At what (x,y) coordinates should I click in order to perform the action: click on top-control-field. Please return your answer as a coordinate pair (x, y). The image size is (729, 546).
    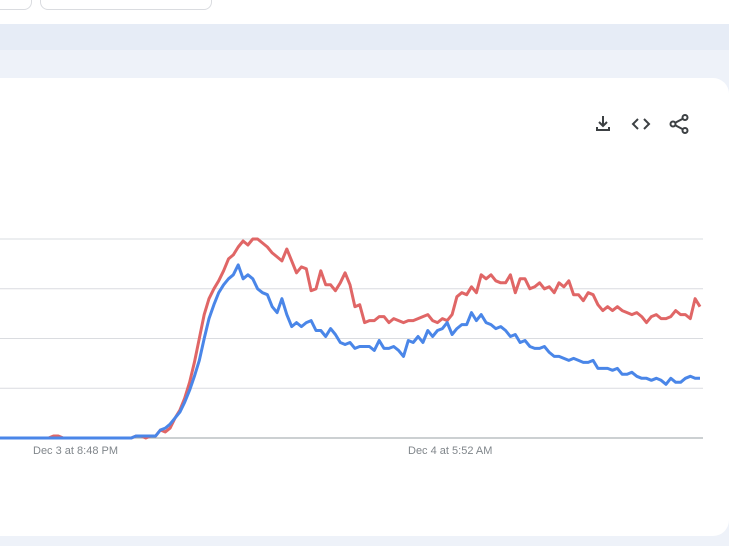
    Looking at the image, I should click on (126, 5).